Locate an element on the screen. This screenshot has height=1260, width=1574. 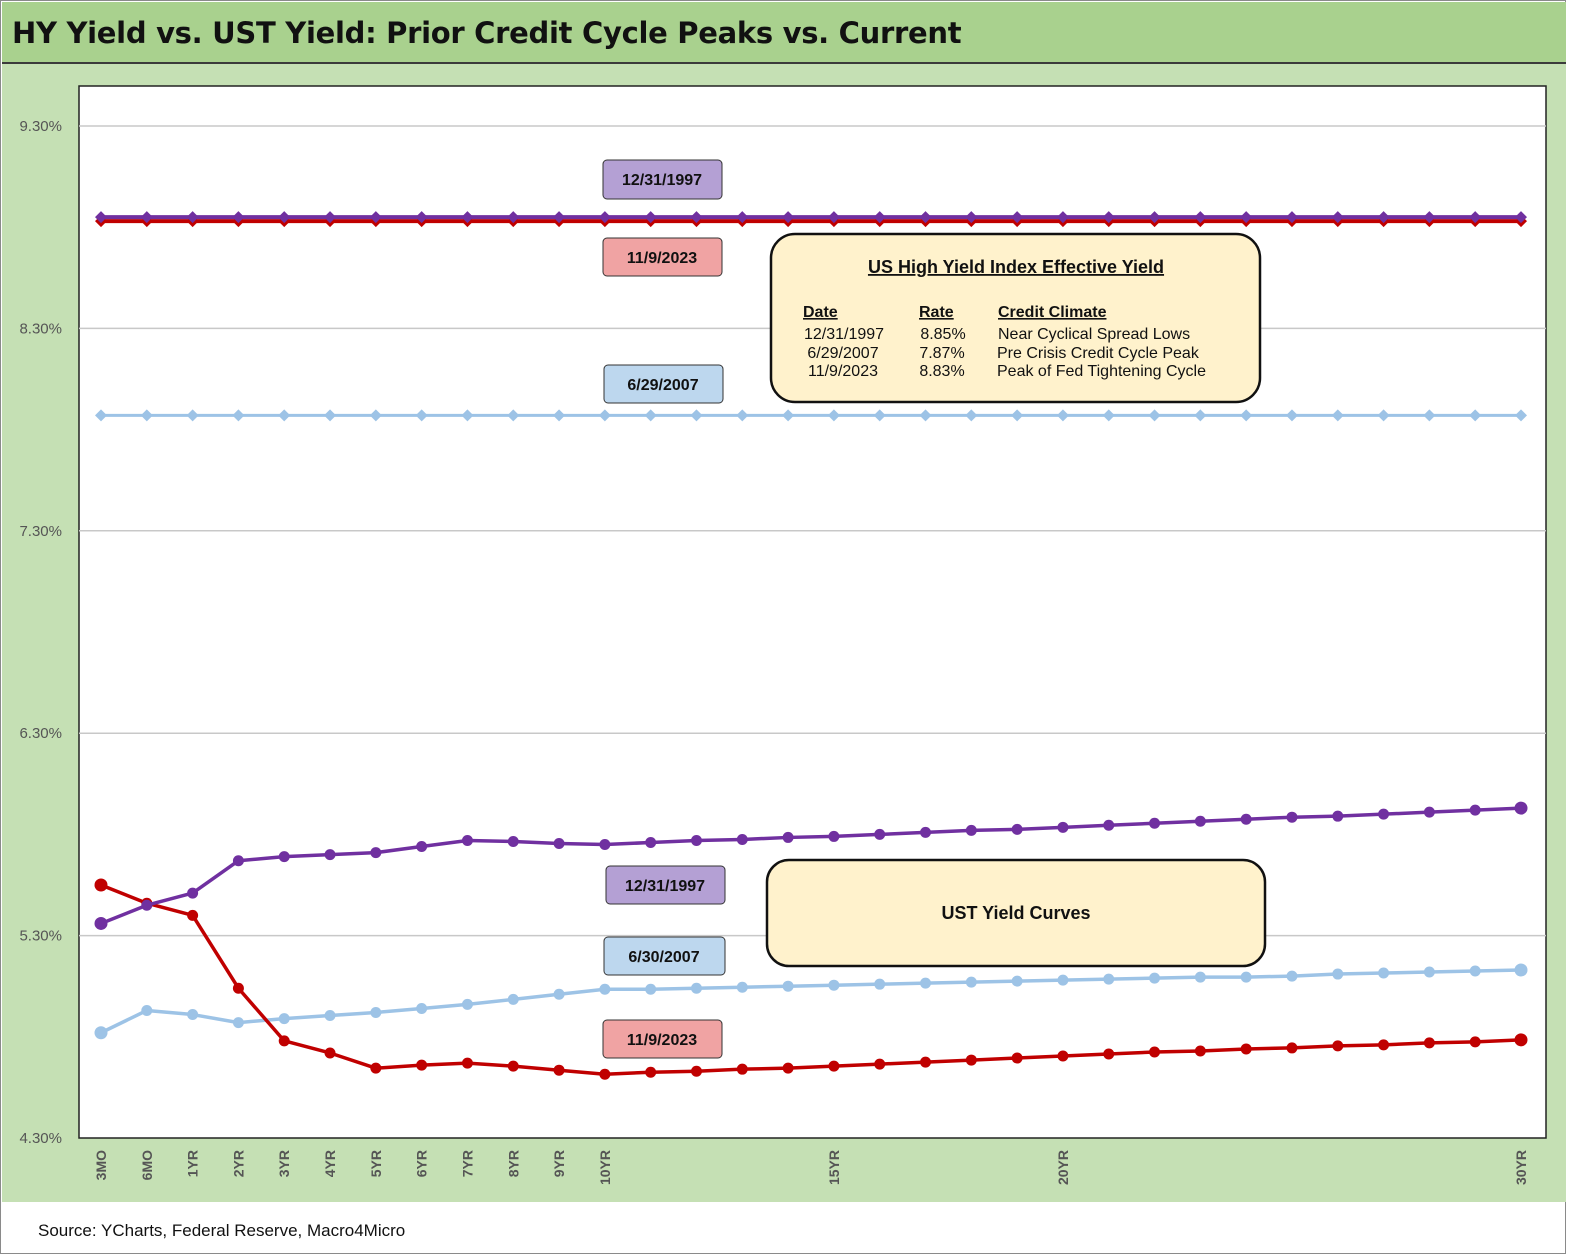
label-ust-2007-box is located at coordinates (664, 956).